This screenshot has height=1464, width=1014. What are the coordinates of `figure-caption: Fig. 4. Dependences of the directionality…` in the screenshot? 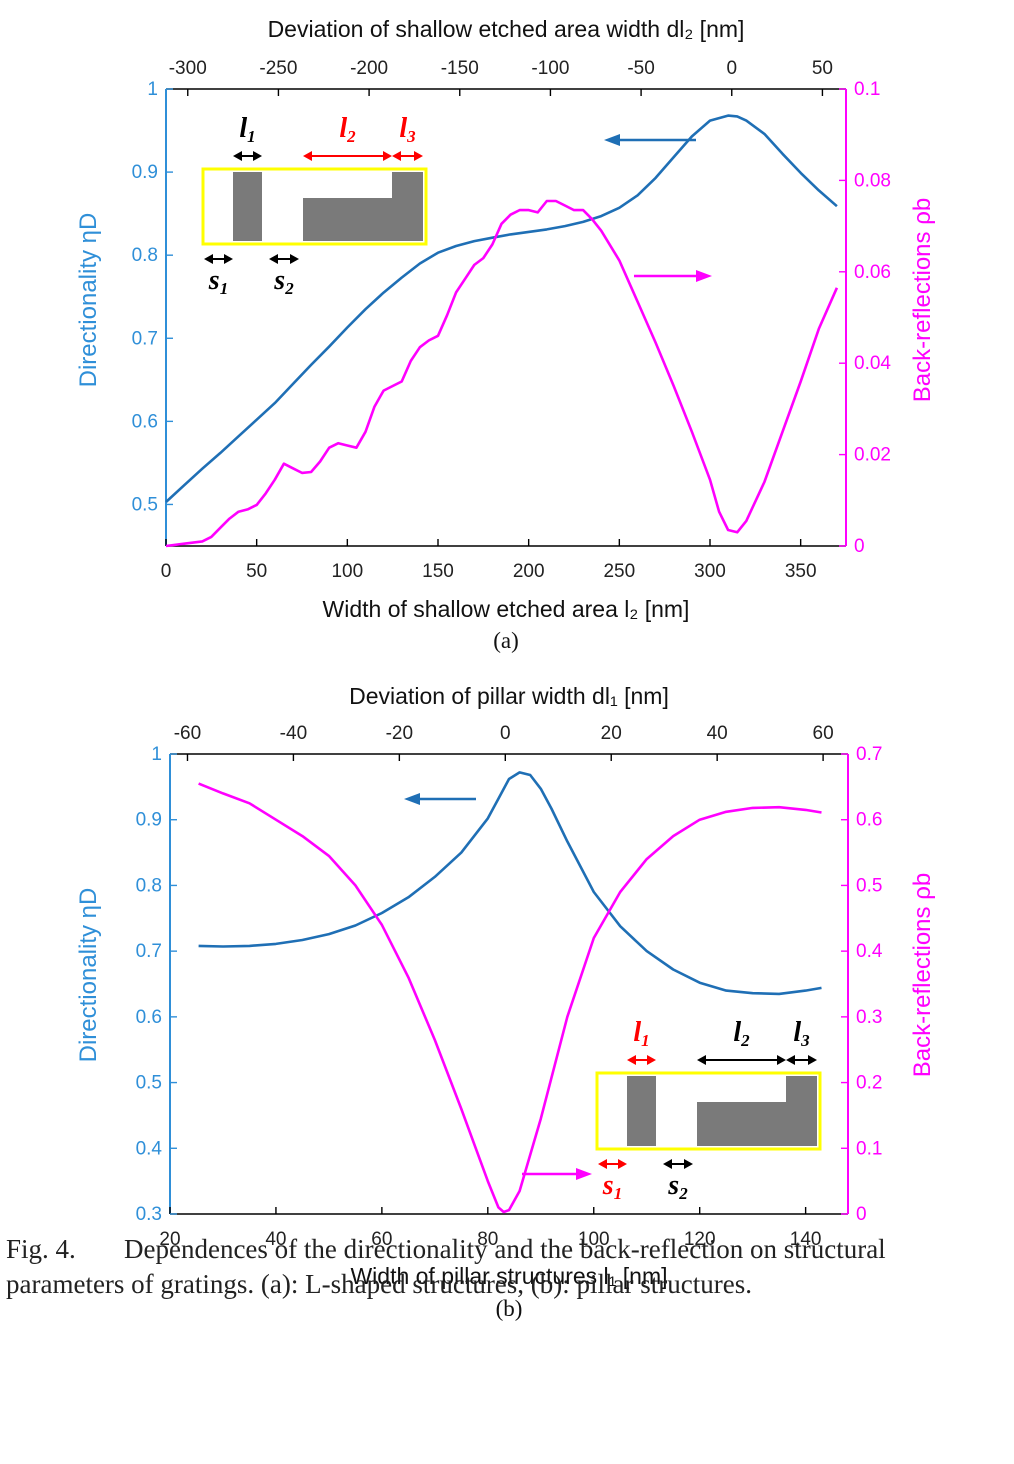 It's located at (508, 1267).